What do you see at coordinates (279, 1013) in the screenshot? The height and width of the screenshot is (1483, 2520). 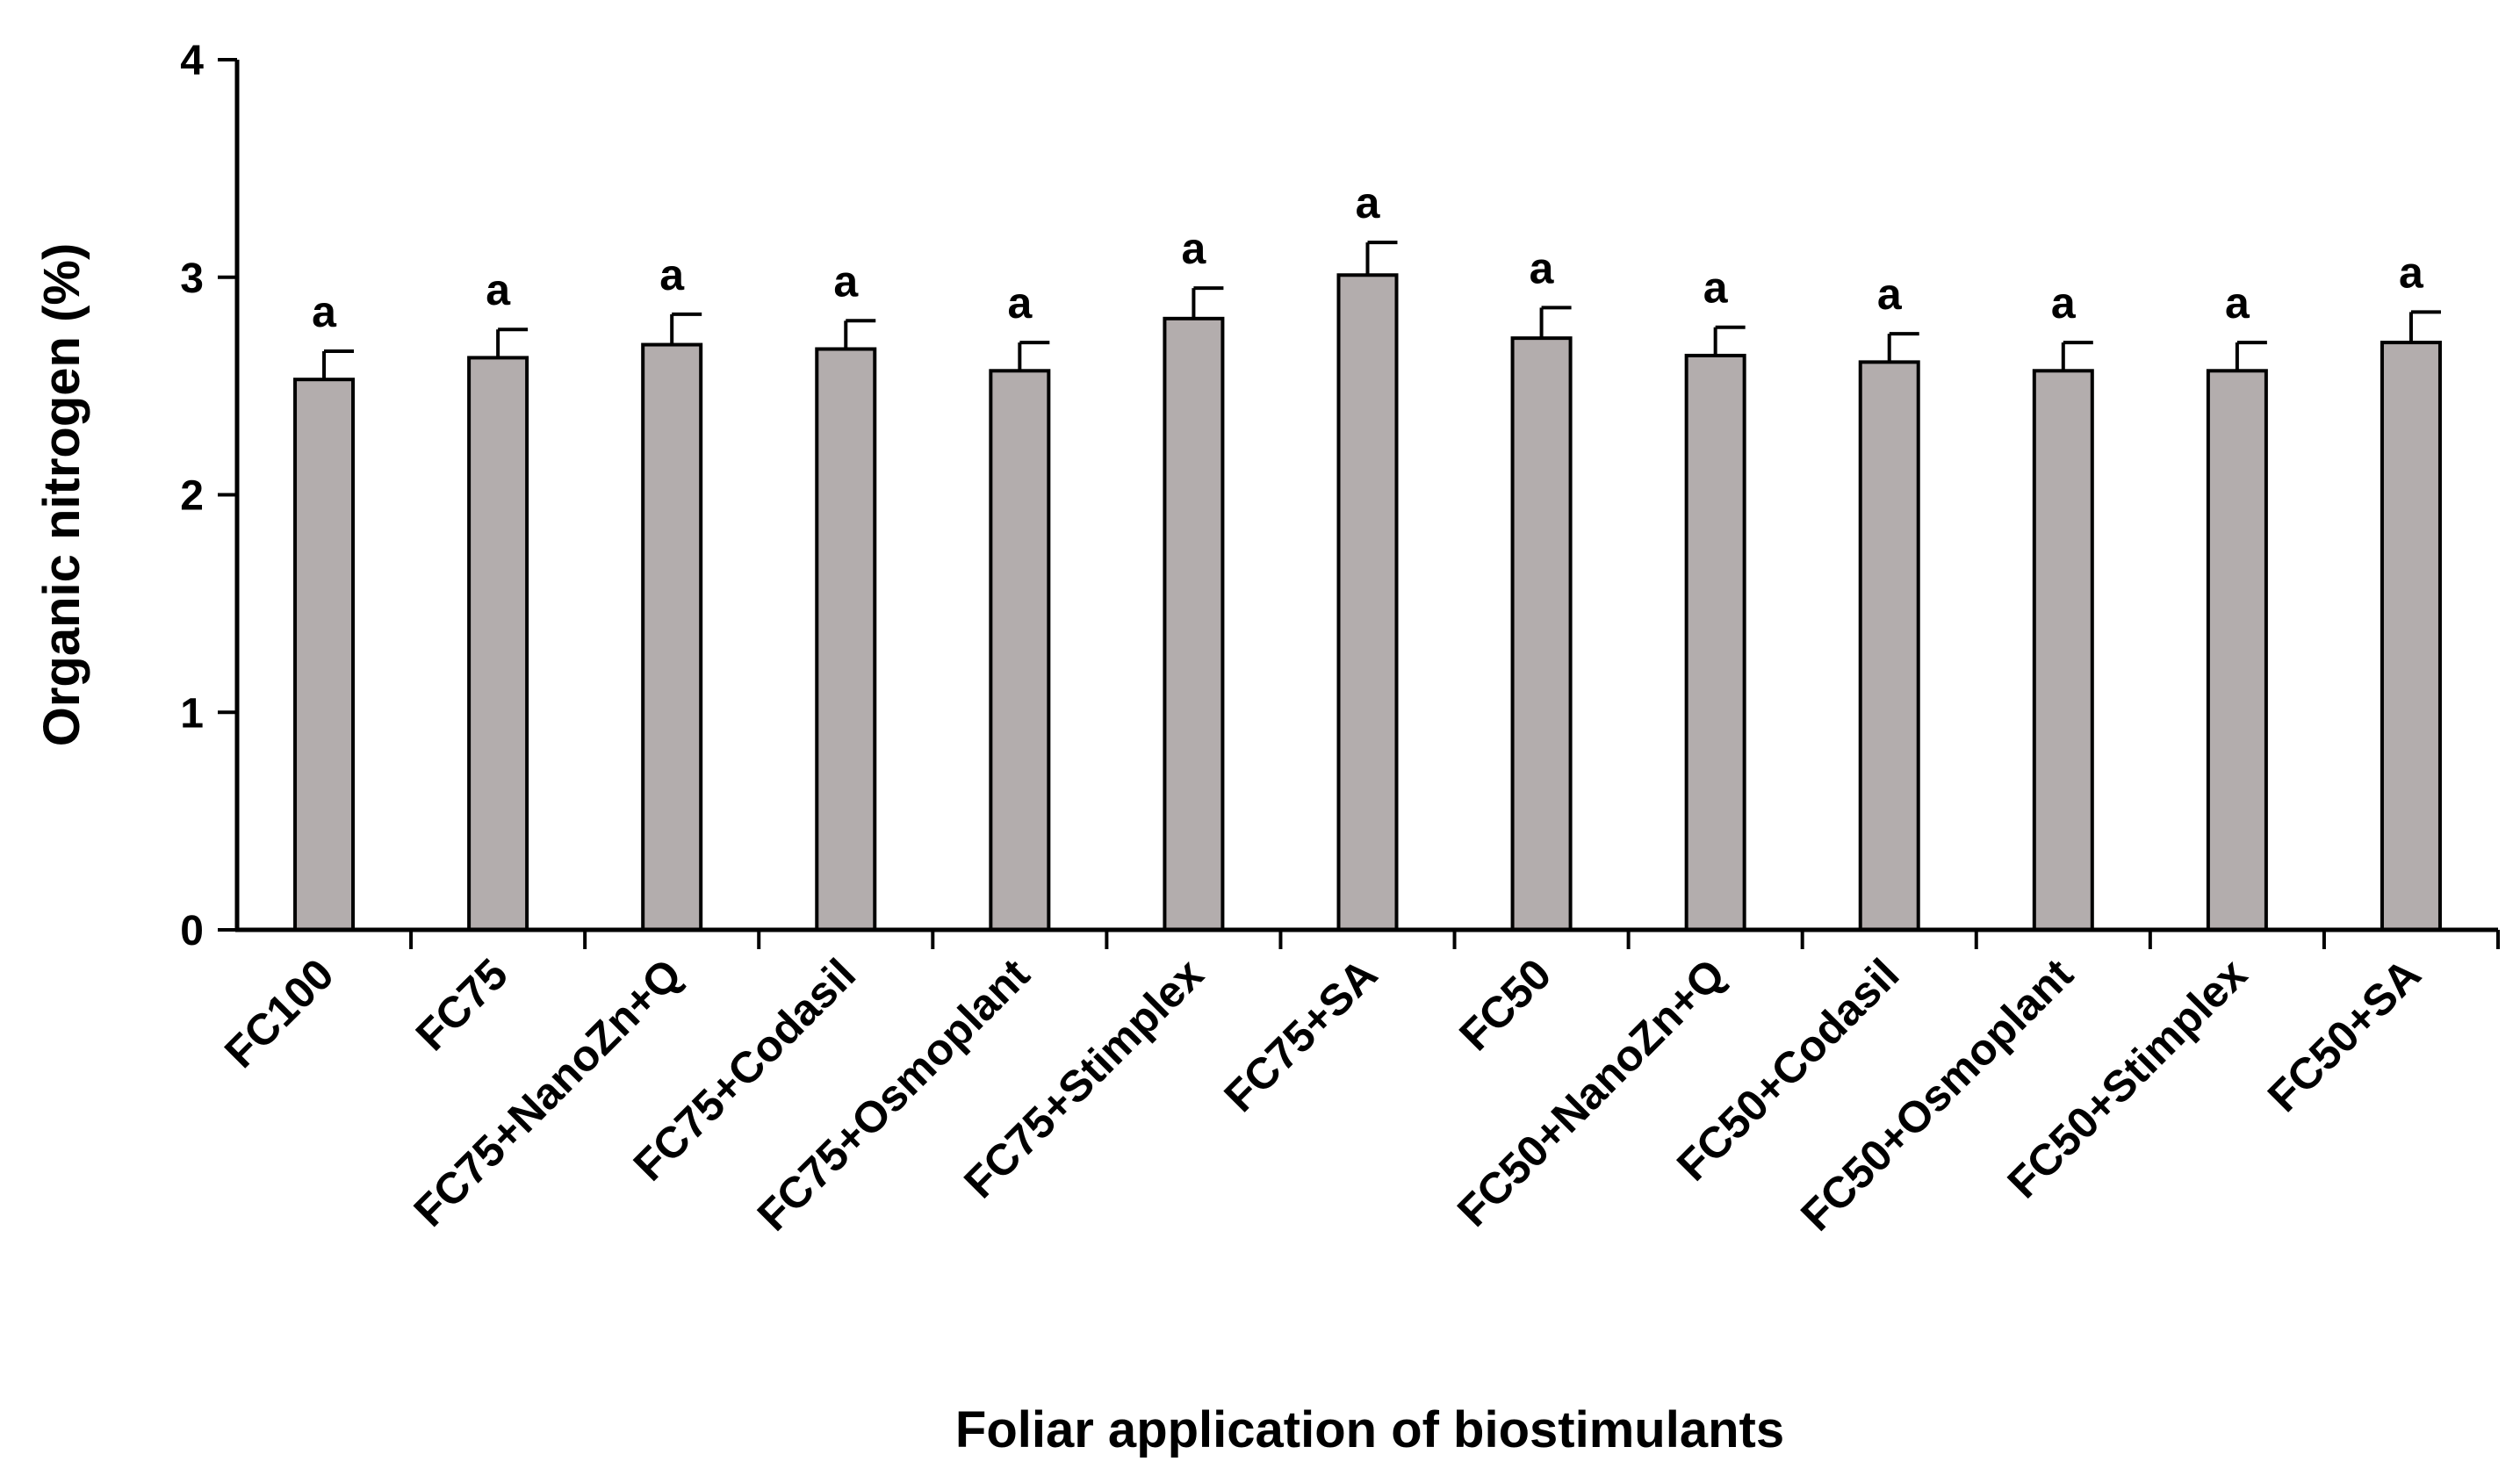 I see `x-tick-label: FC100` at bounding box center [279, 1013].